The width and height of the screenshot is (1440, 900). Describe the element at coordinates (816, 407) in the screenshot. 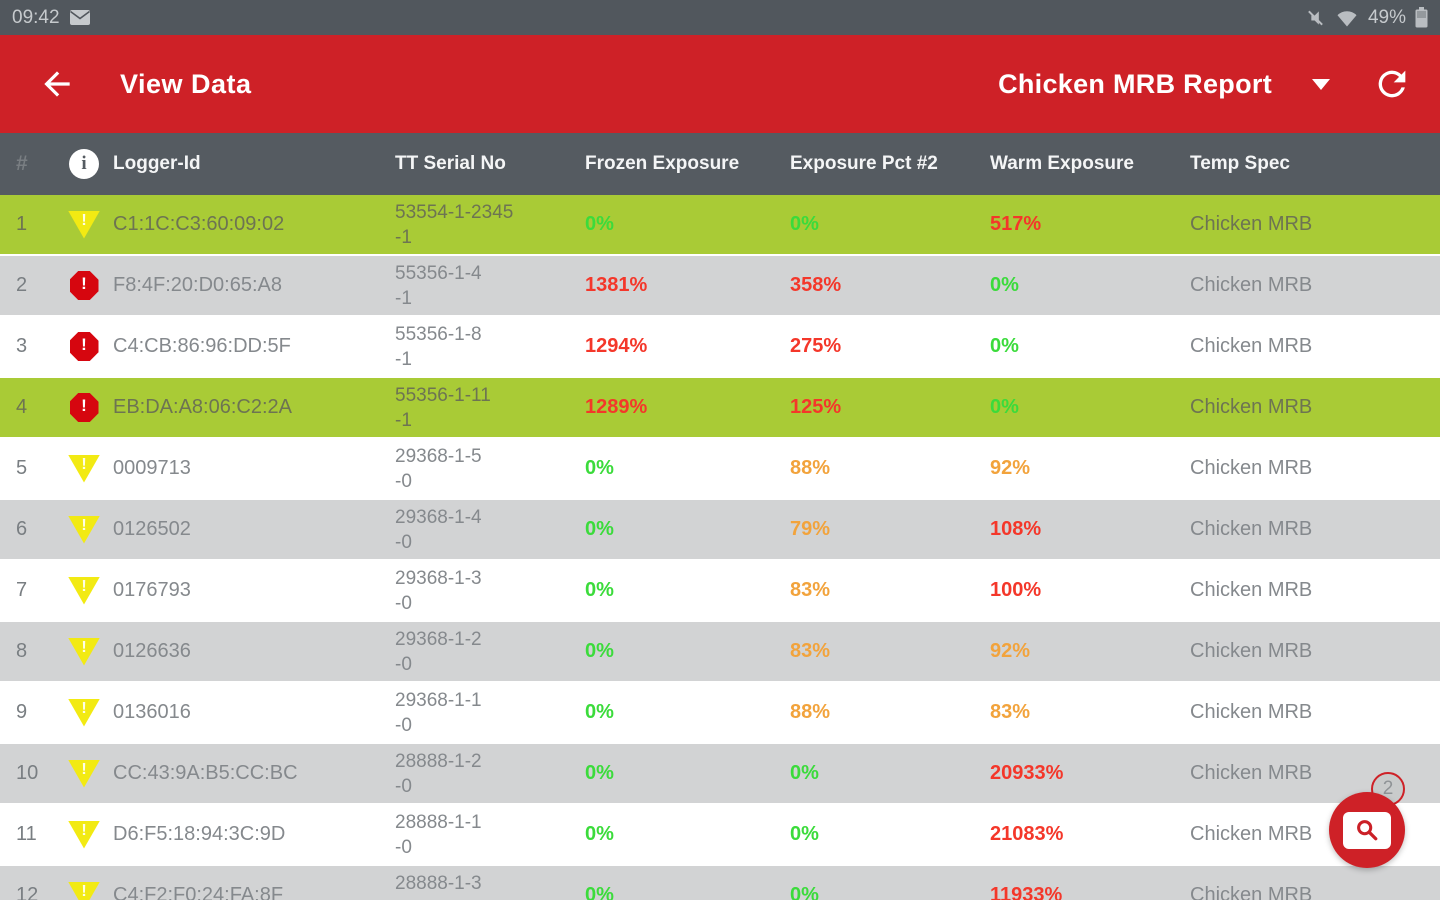

I see `exposure-pct2-cell: 125%` at that location.